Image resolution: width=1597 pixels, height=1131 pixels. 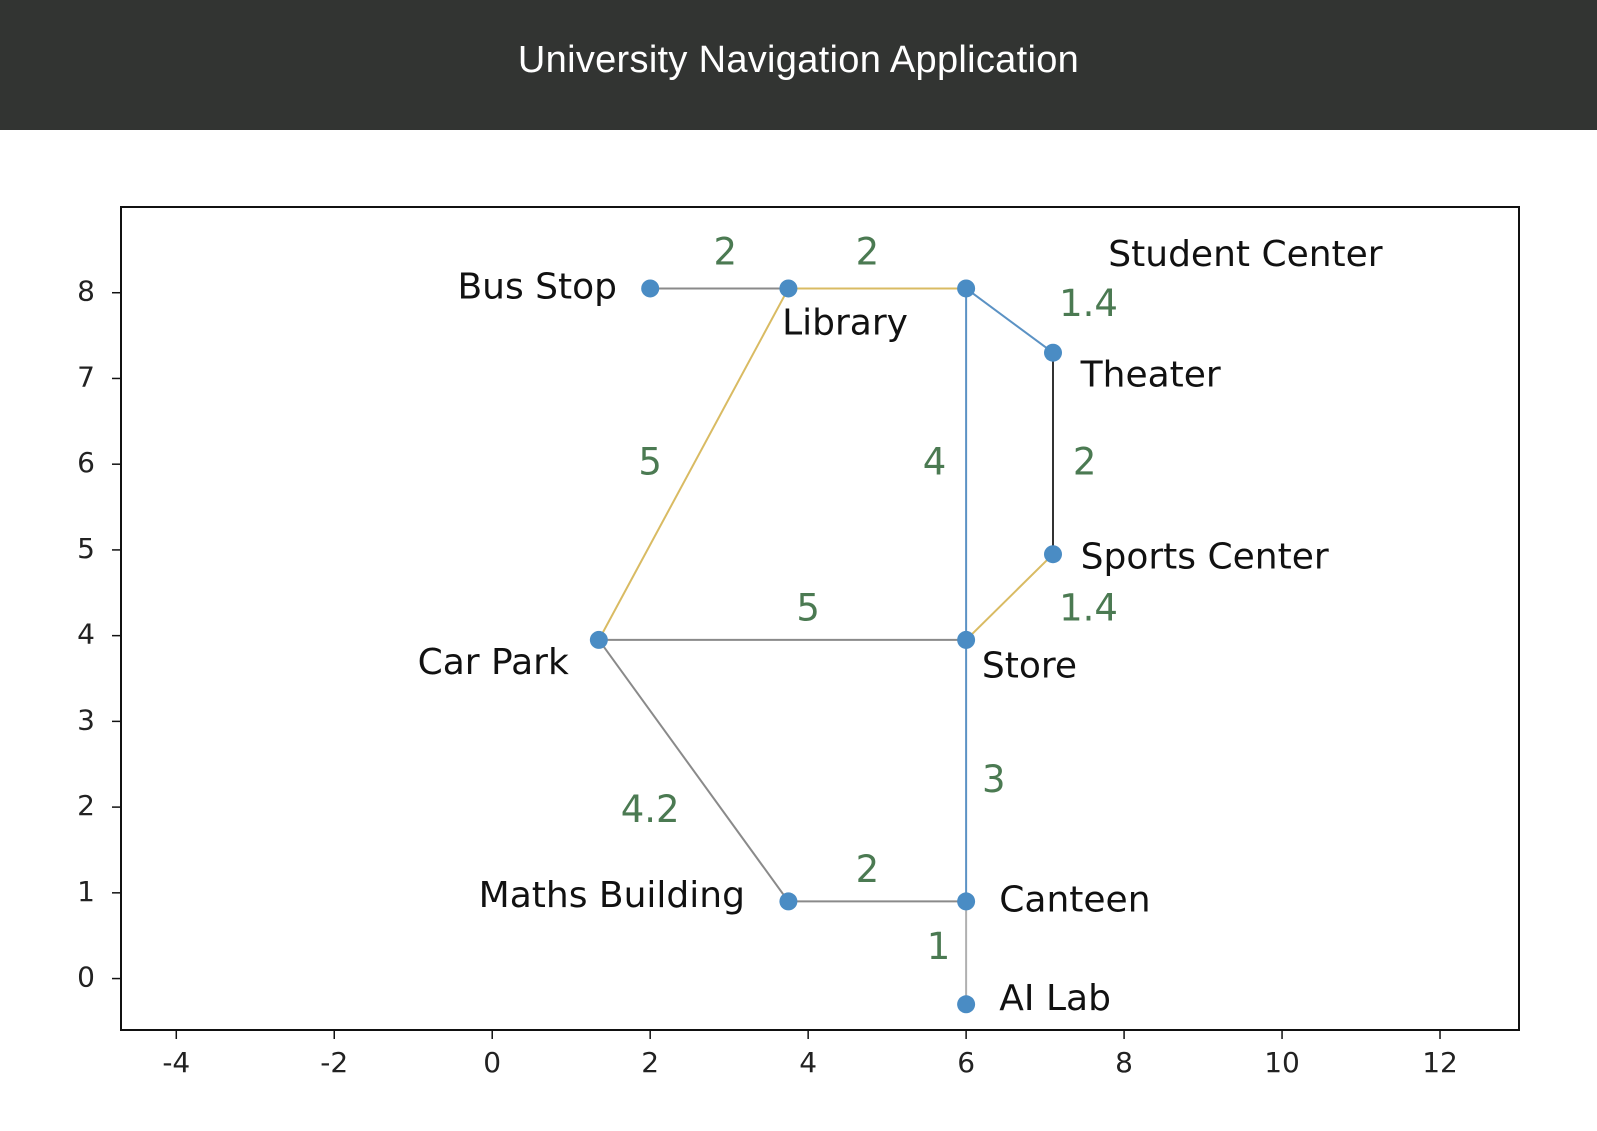 I want to click on y-tick-label-6: 6, so click(x=86, y=462).